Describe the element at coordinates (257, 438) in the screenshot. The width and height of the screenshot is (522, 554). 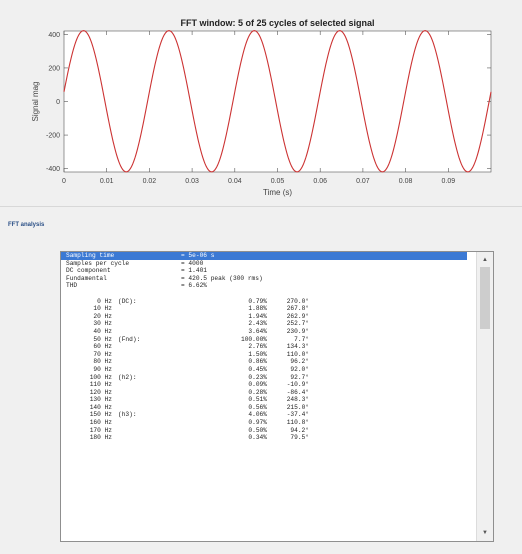
I see `harmonic-percent: 0.34%` at that location.